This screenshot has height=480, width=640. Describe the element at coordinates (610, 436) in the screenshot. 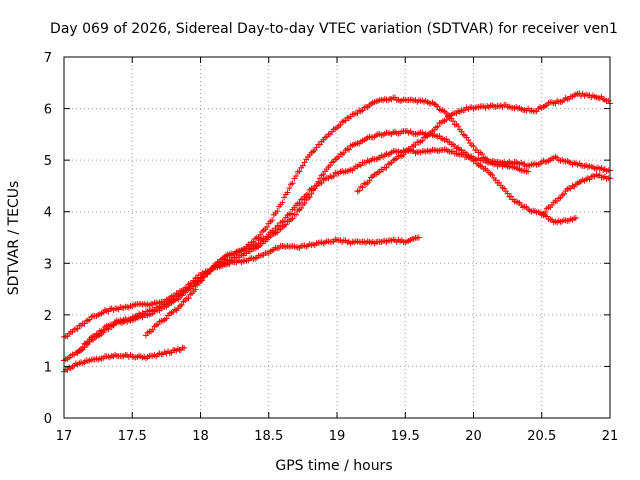

I see `x-tick-label: 21` at that location.